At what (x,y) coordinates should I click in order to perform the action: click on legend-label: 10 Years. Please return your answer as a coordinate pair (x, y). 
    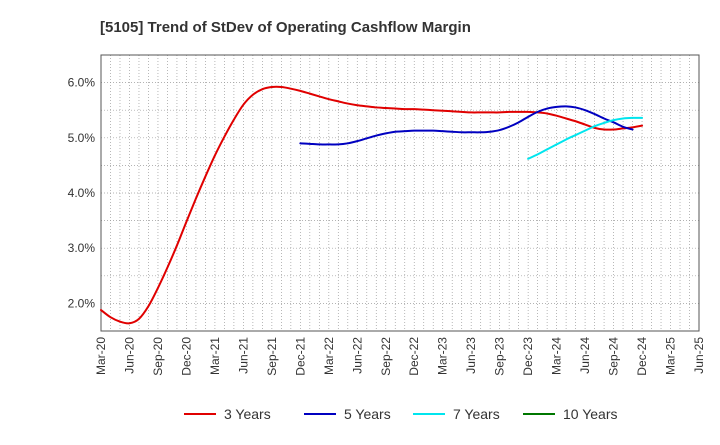
    Looking at the image, I should click on (590, 414).